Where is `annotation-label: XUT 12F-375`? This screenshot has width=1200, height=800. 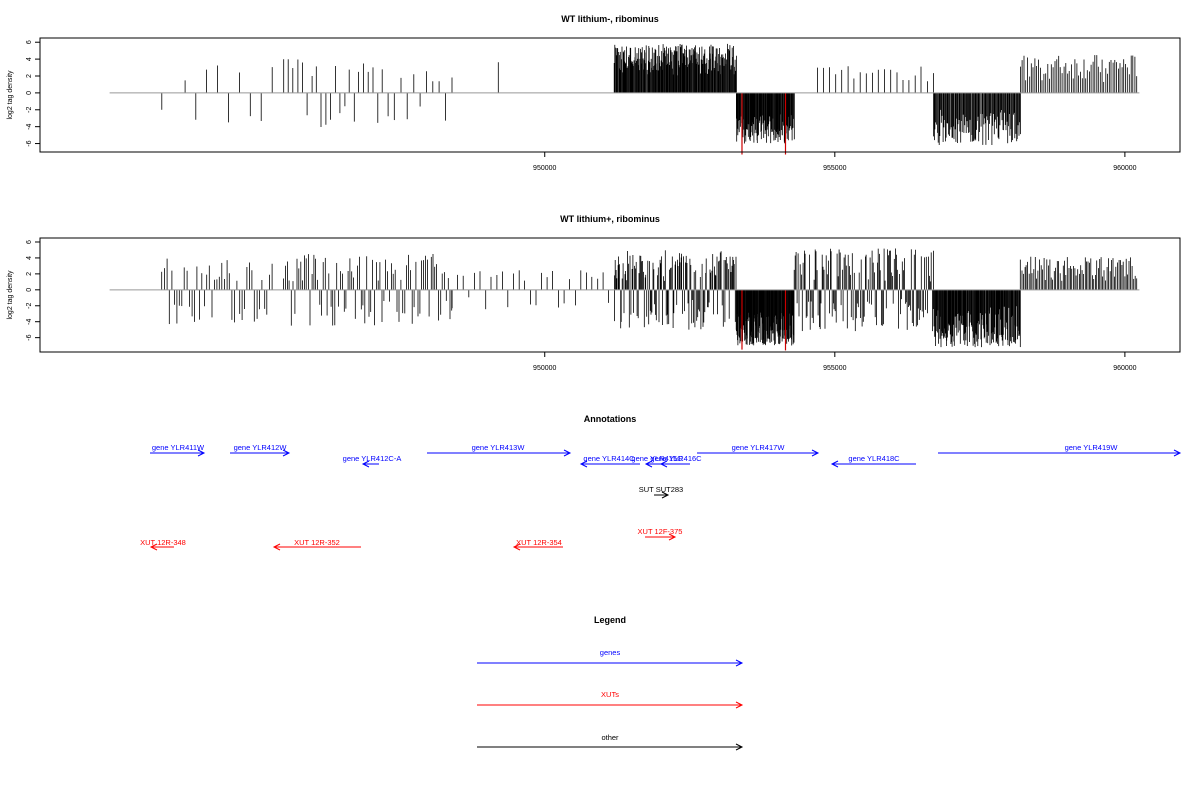 annotation-label: XUT 12F-375 is located at coordinates (660, 531).